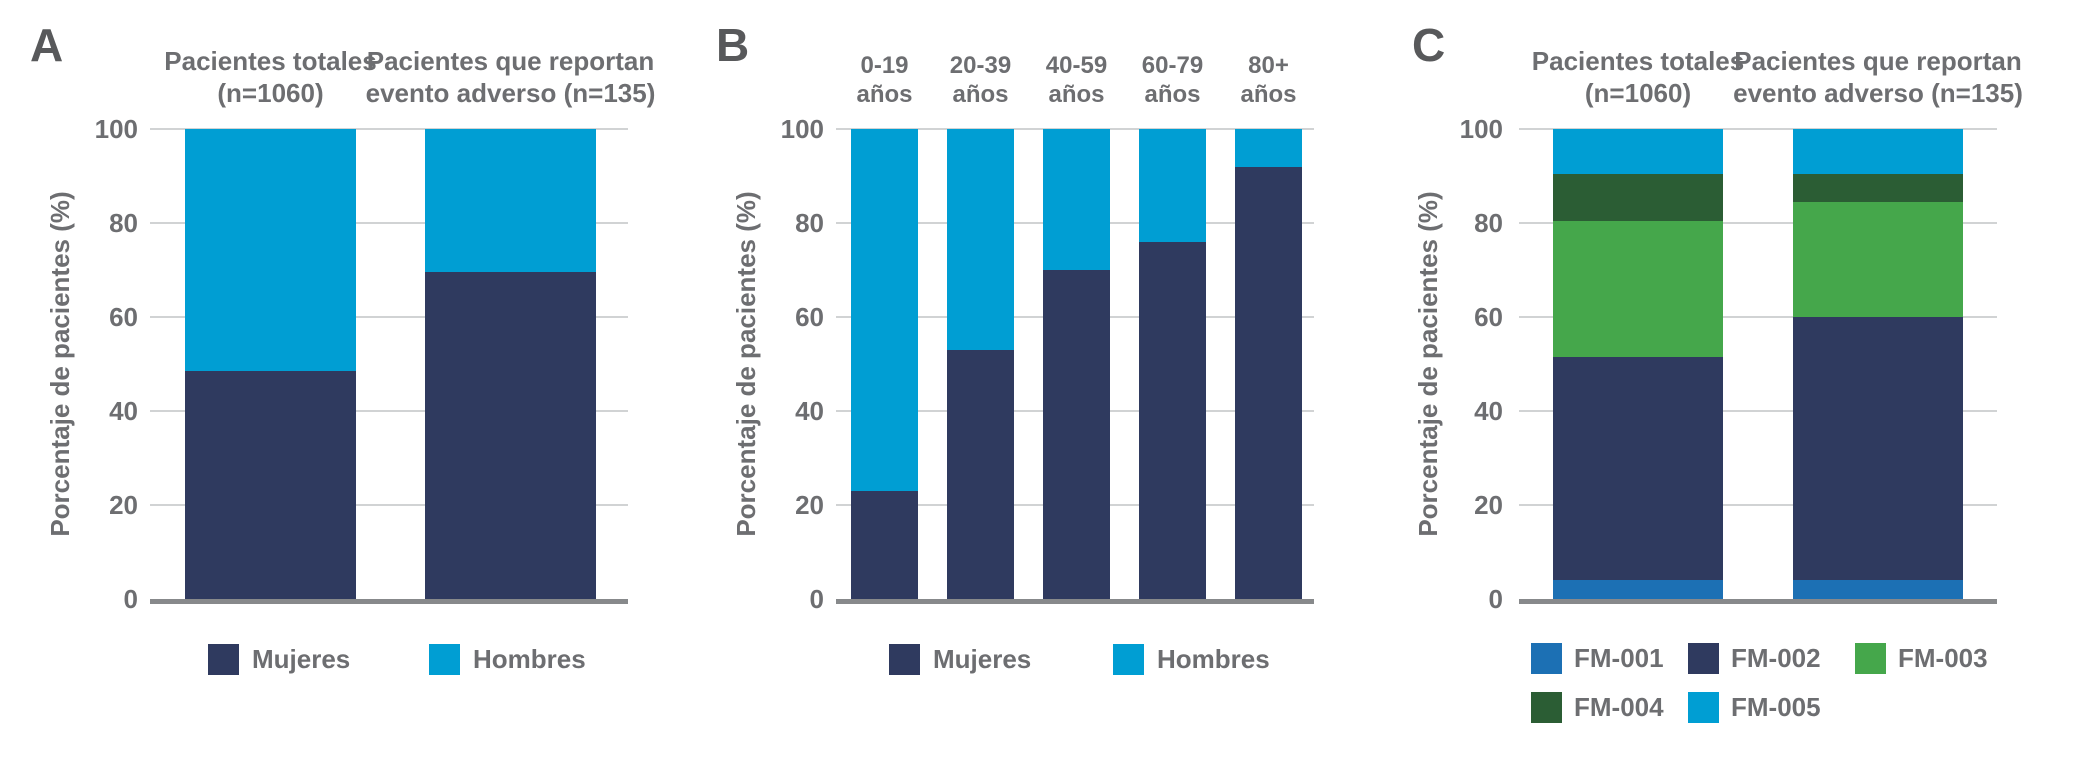 Image resolution: width=2100 pixels, height=765 pixels. What do you see at coordinates (1076, 65) in the screenshot?
I see `age-group-label: 40-59` at bounding box center [1076, 65].